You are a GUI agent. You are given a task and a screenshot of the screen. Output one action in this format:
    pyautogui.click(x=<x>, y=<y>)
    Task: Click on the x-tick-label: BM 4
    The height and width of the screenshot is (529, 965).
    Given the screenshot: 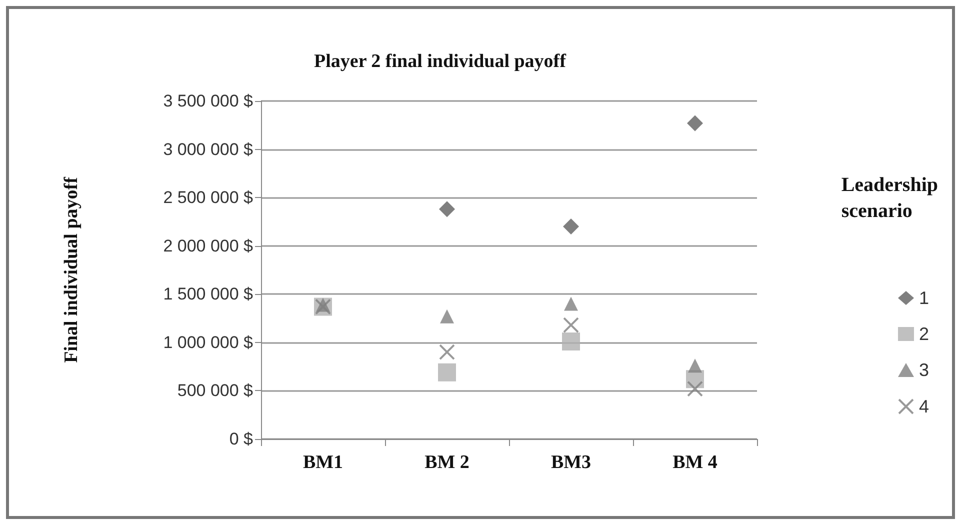 What is the action you would take?
    pyautogui.click(x=695, y=462)
    